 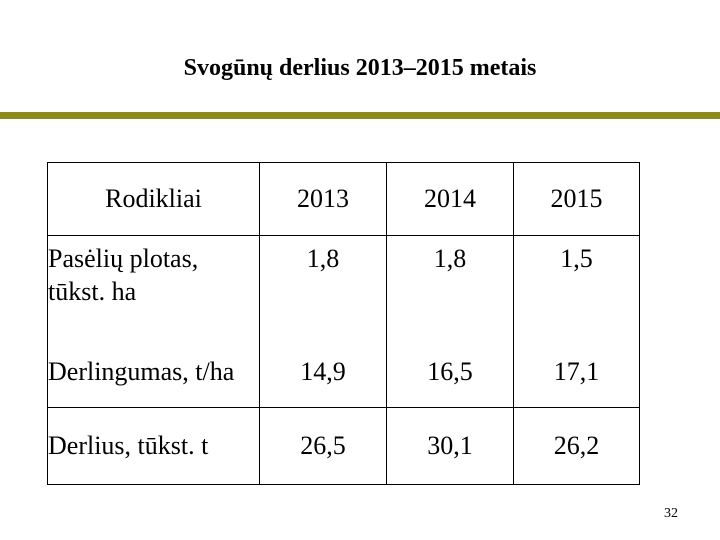 I want to click on header-cell-2015: 2015, so click(x=576, y=199).